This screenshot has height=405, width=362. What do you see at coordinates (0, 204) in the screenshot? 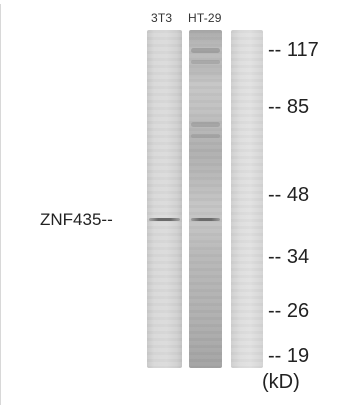
I see `frame-border` at bounding box center [0, 204].